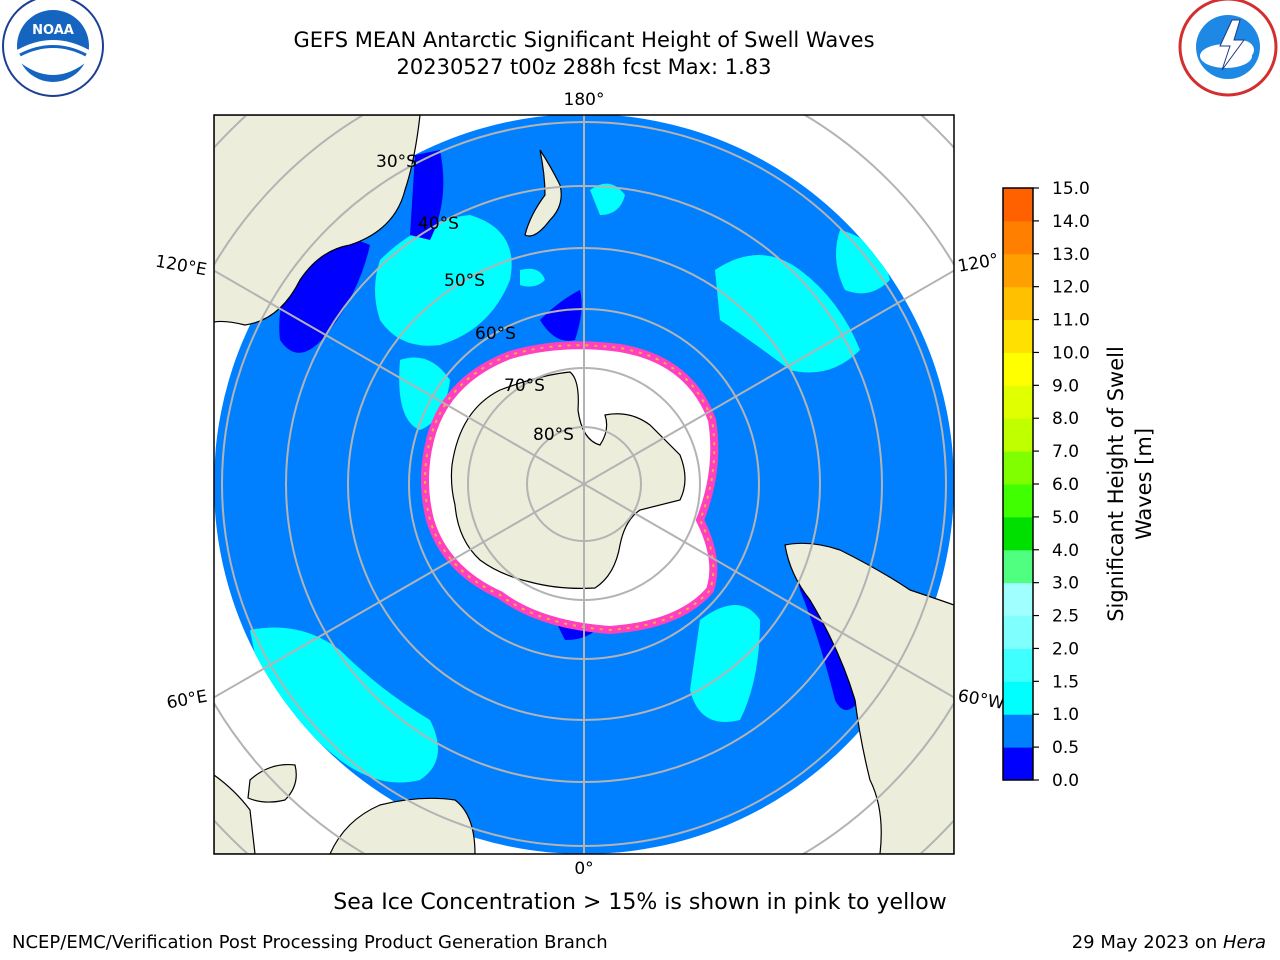  Describe the element at coordinates (1065, 584) in the screenshot. I see `colorbar-tick-label: 3.0` at that location.